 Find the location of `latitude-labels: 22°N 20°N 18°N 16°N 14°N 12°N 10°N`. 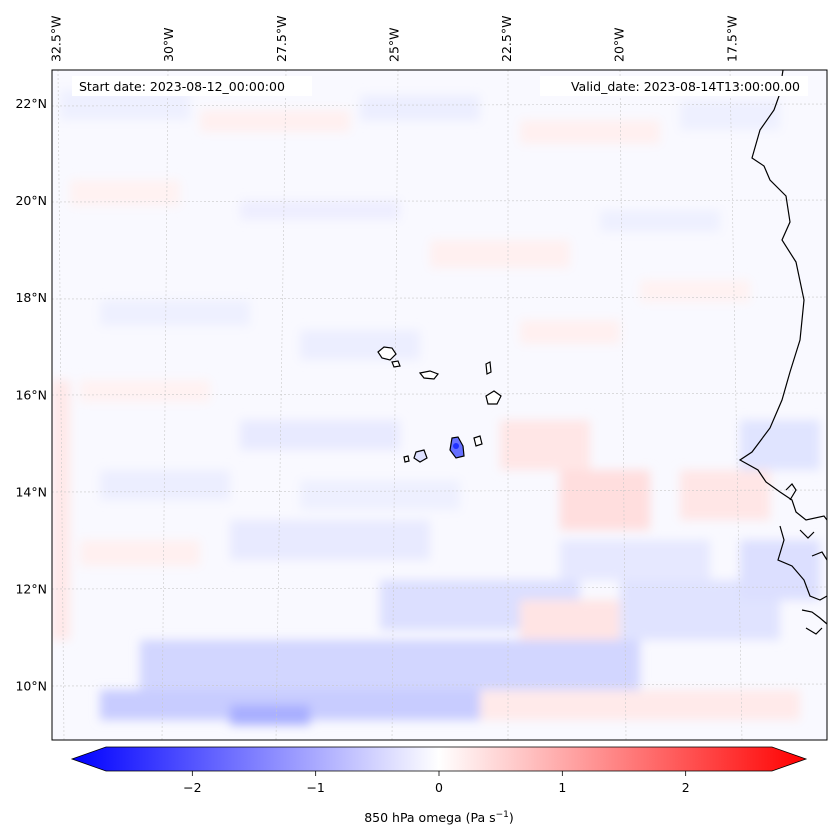

latitude-labels: 22°N 20°N 18°N 16°N 14°N 12°N 10°N is located at coordinates (31, 395).